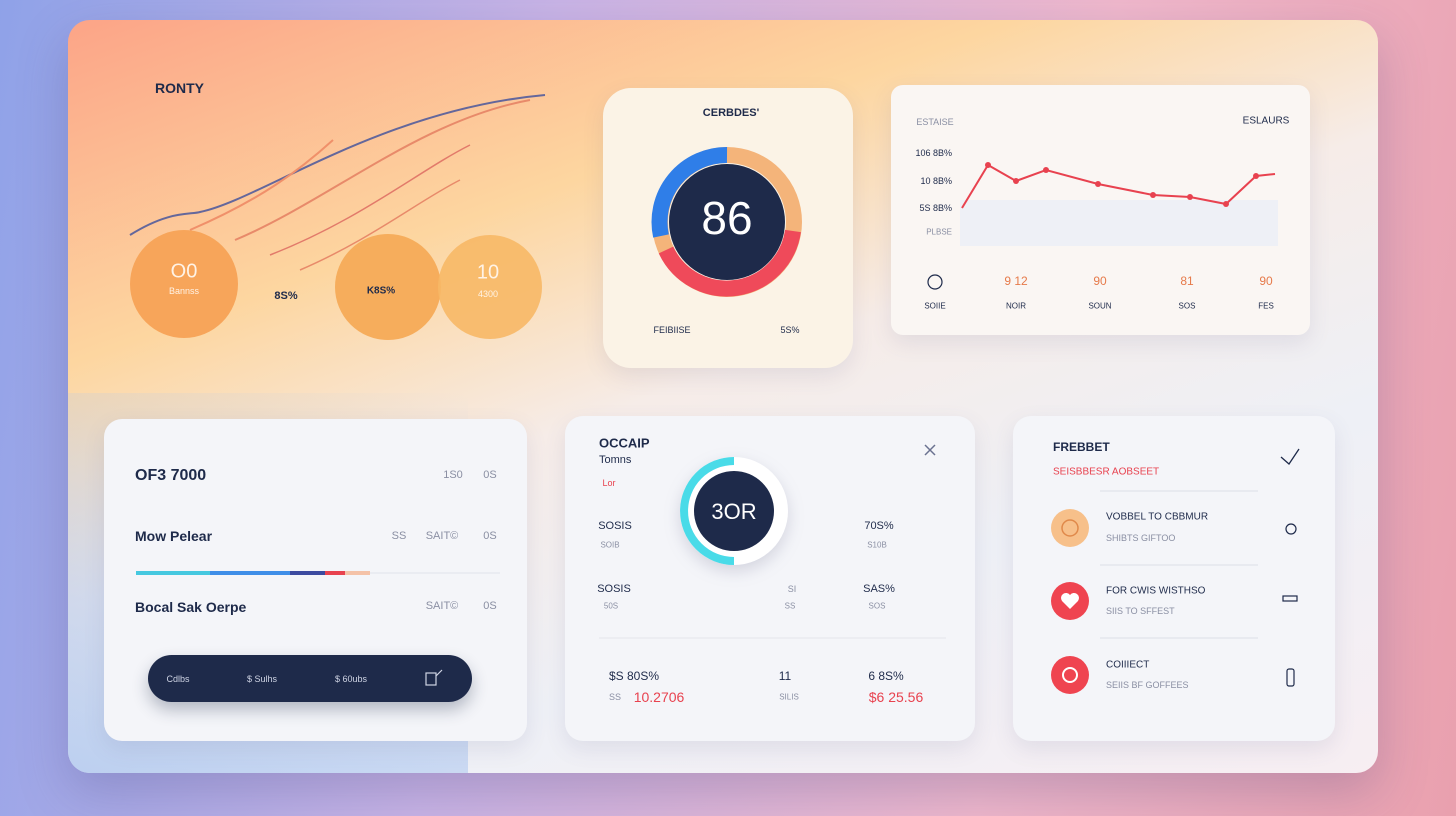 The image size is (1456, 816). Describe the element at coordinates (792, 589) in the screenshot. I see `grid-value: SI` at that location.